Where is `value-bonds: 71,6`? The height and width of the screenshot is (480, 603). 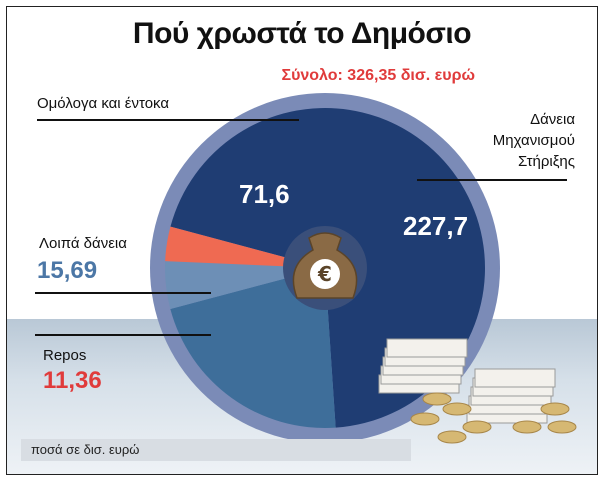 value-bonds: 71,6 is located at coordinates (264, 194).